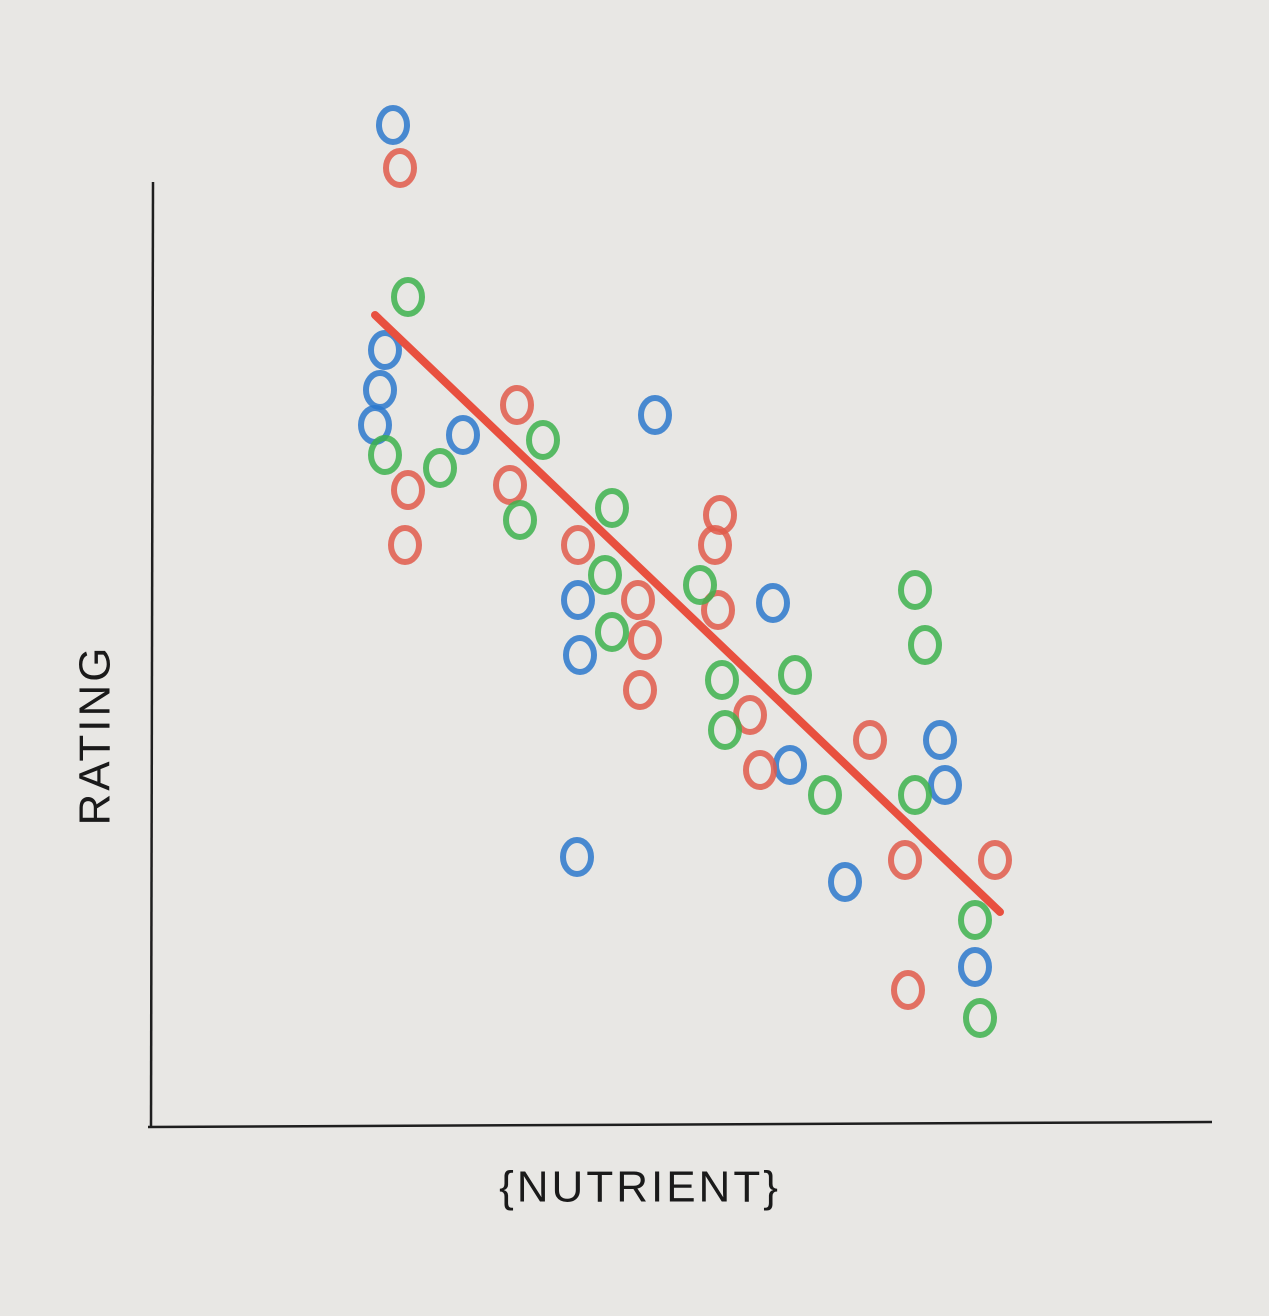 The image size is (1269, 1316). I want to click on x-axis, so click(680, 1124).